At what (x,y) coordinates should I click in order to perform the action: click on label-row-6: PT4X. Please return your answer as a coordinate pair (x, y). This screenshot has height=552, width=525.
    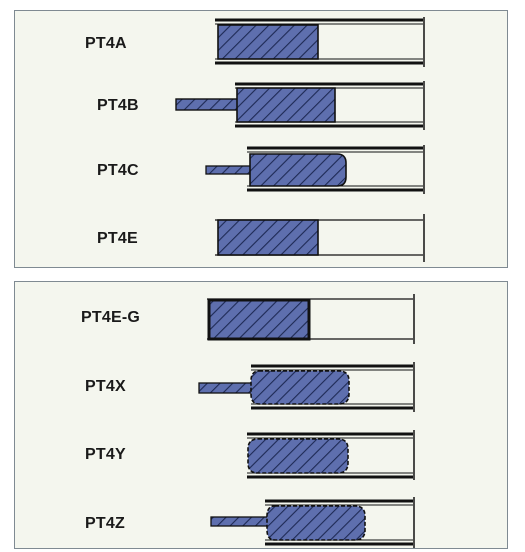
    Looking at the image, I should click on (105, 386).